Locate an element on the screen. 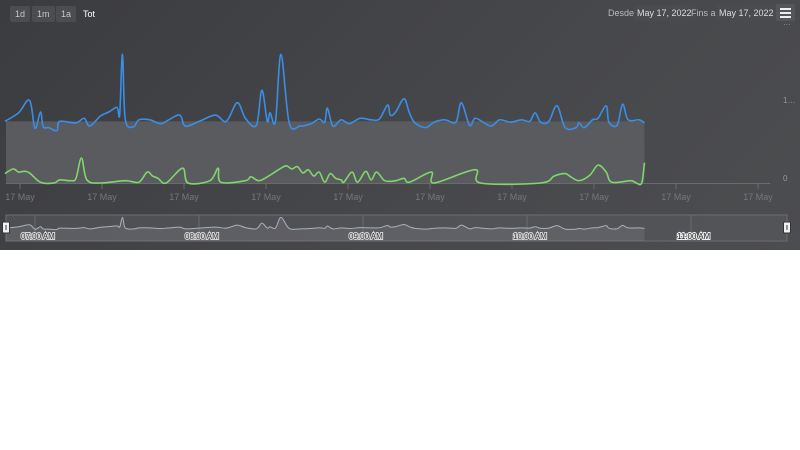 The image size is (800, 450). navigator-area is located at coordinates (324, 229).